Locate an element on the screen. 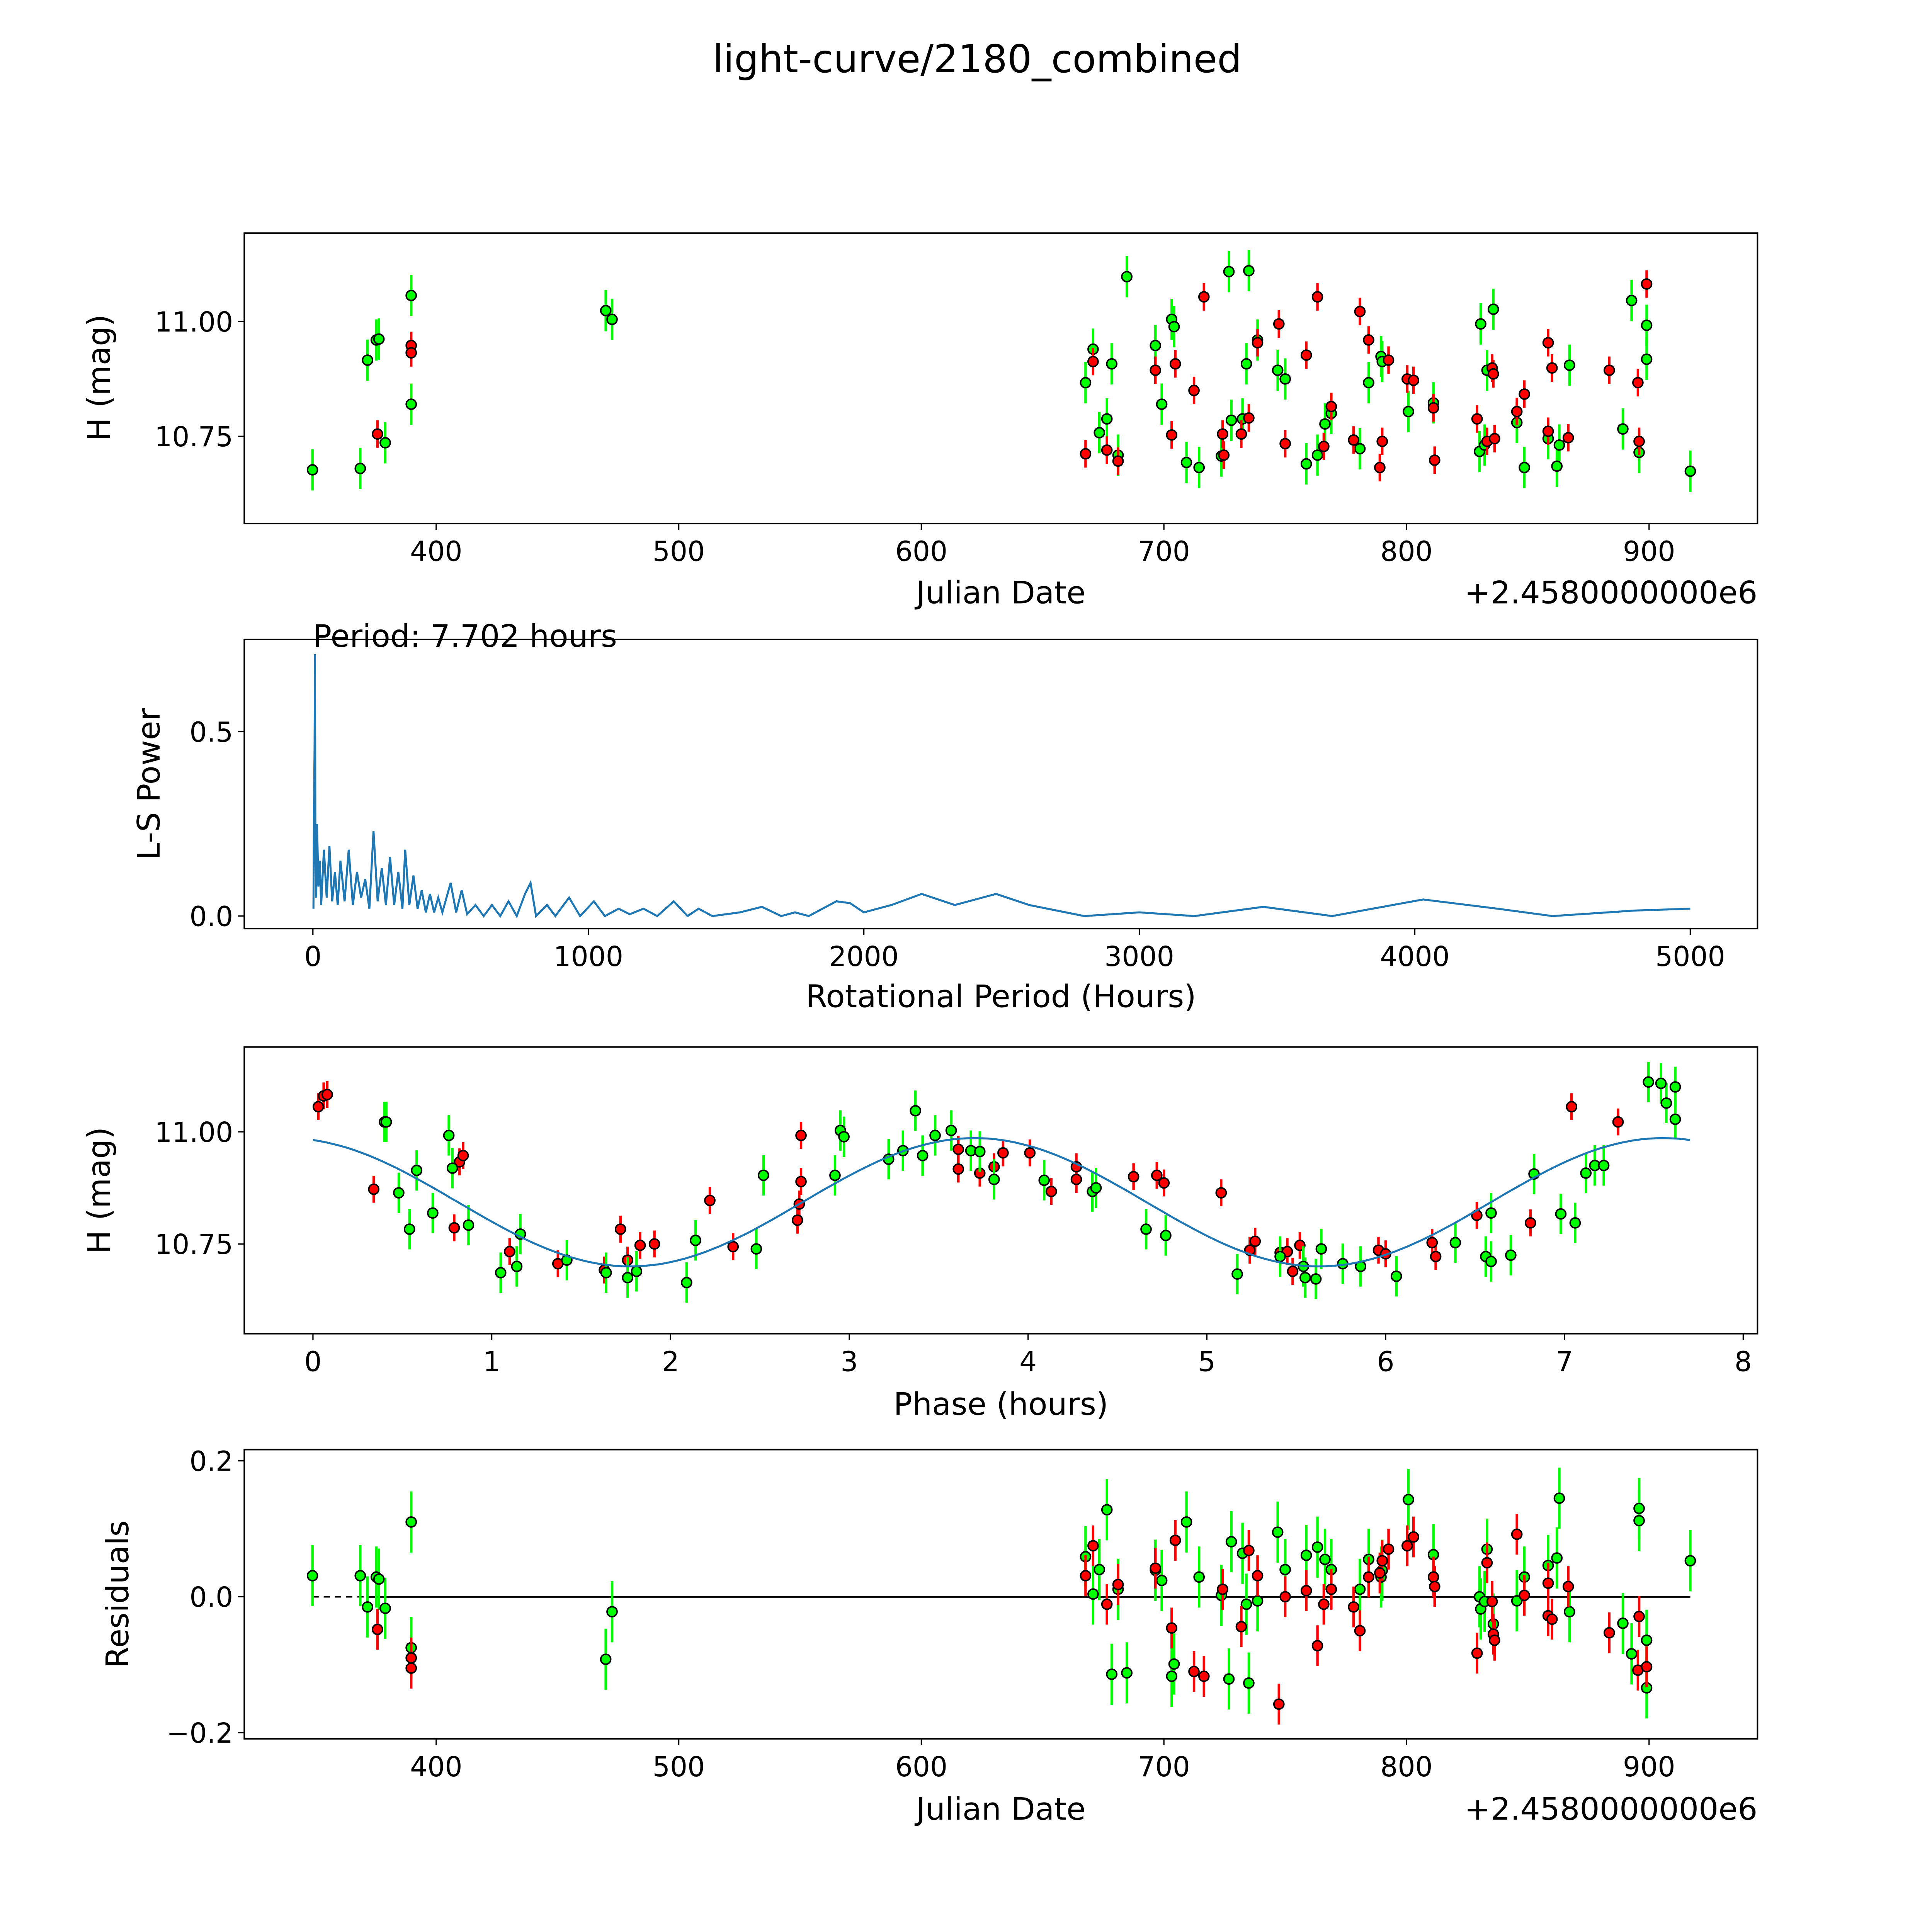 The image size is (1932, 1932). y-tick-label: −0.2 is located at coordinates (200, 1733).